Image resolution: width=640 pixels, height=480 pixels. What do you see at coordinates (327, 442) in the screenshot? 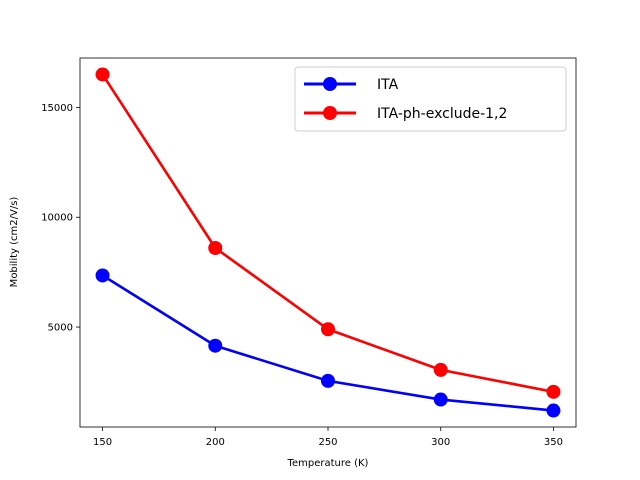
I see `x-tick-label: 250` at bounding box center [327, 442].